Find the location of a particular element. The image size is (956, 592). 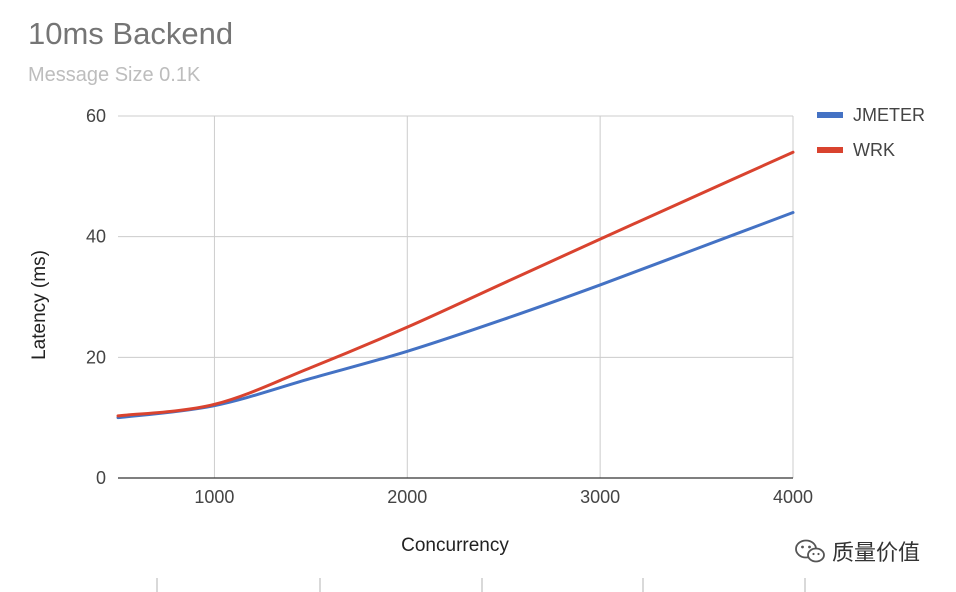

y-tick-label: 60 is located at coordinates (96, 116).